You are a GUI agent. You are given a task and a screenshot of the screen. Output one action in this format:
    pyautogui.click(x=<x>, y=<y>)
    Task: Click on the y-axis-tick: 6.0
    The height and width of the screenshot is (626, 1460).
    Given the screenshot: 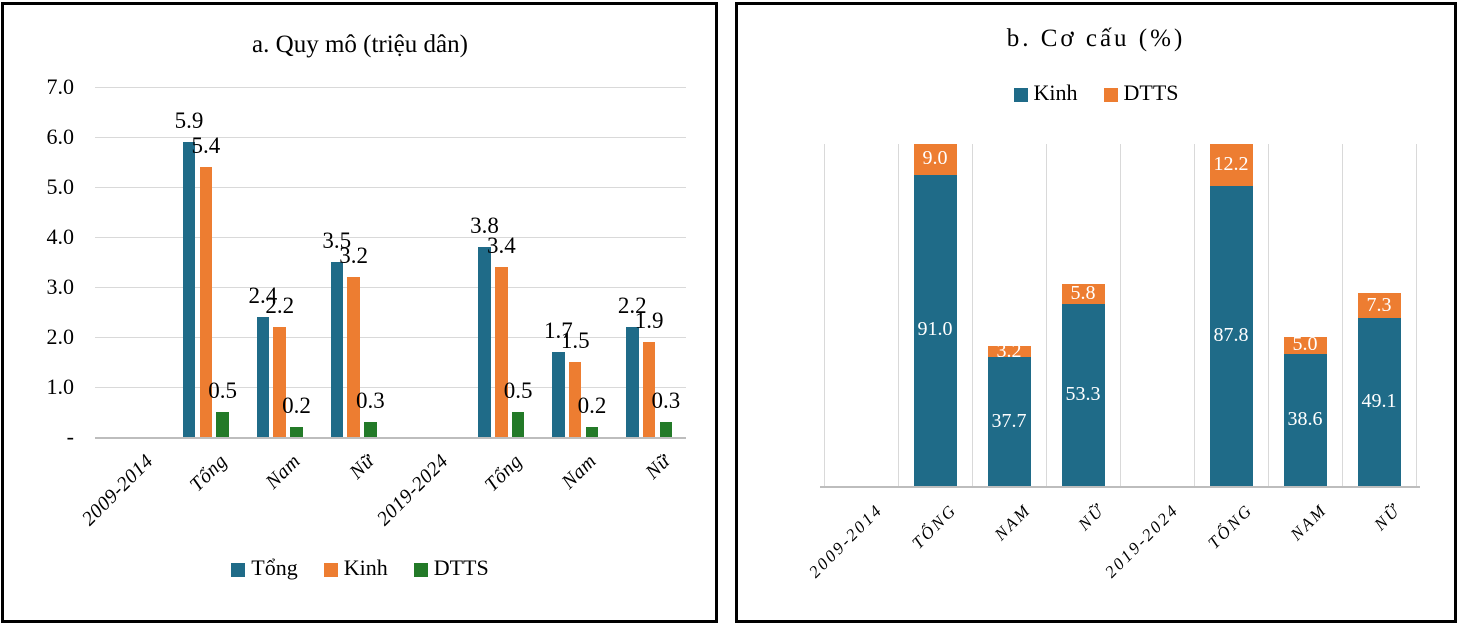 What is the action you would take?
    pyautogui.click(x=60, y=136)
    